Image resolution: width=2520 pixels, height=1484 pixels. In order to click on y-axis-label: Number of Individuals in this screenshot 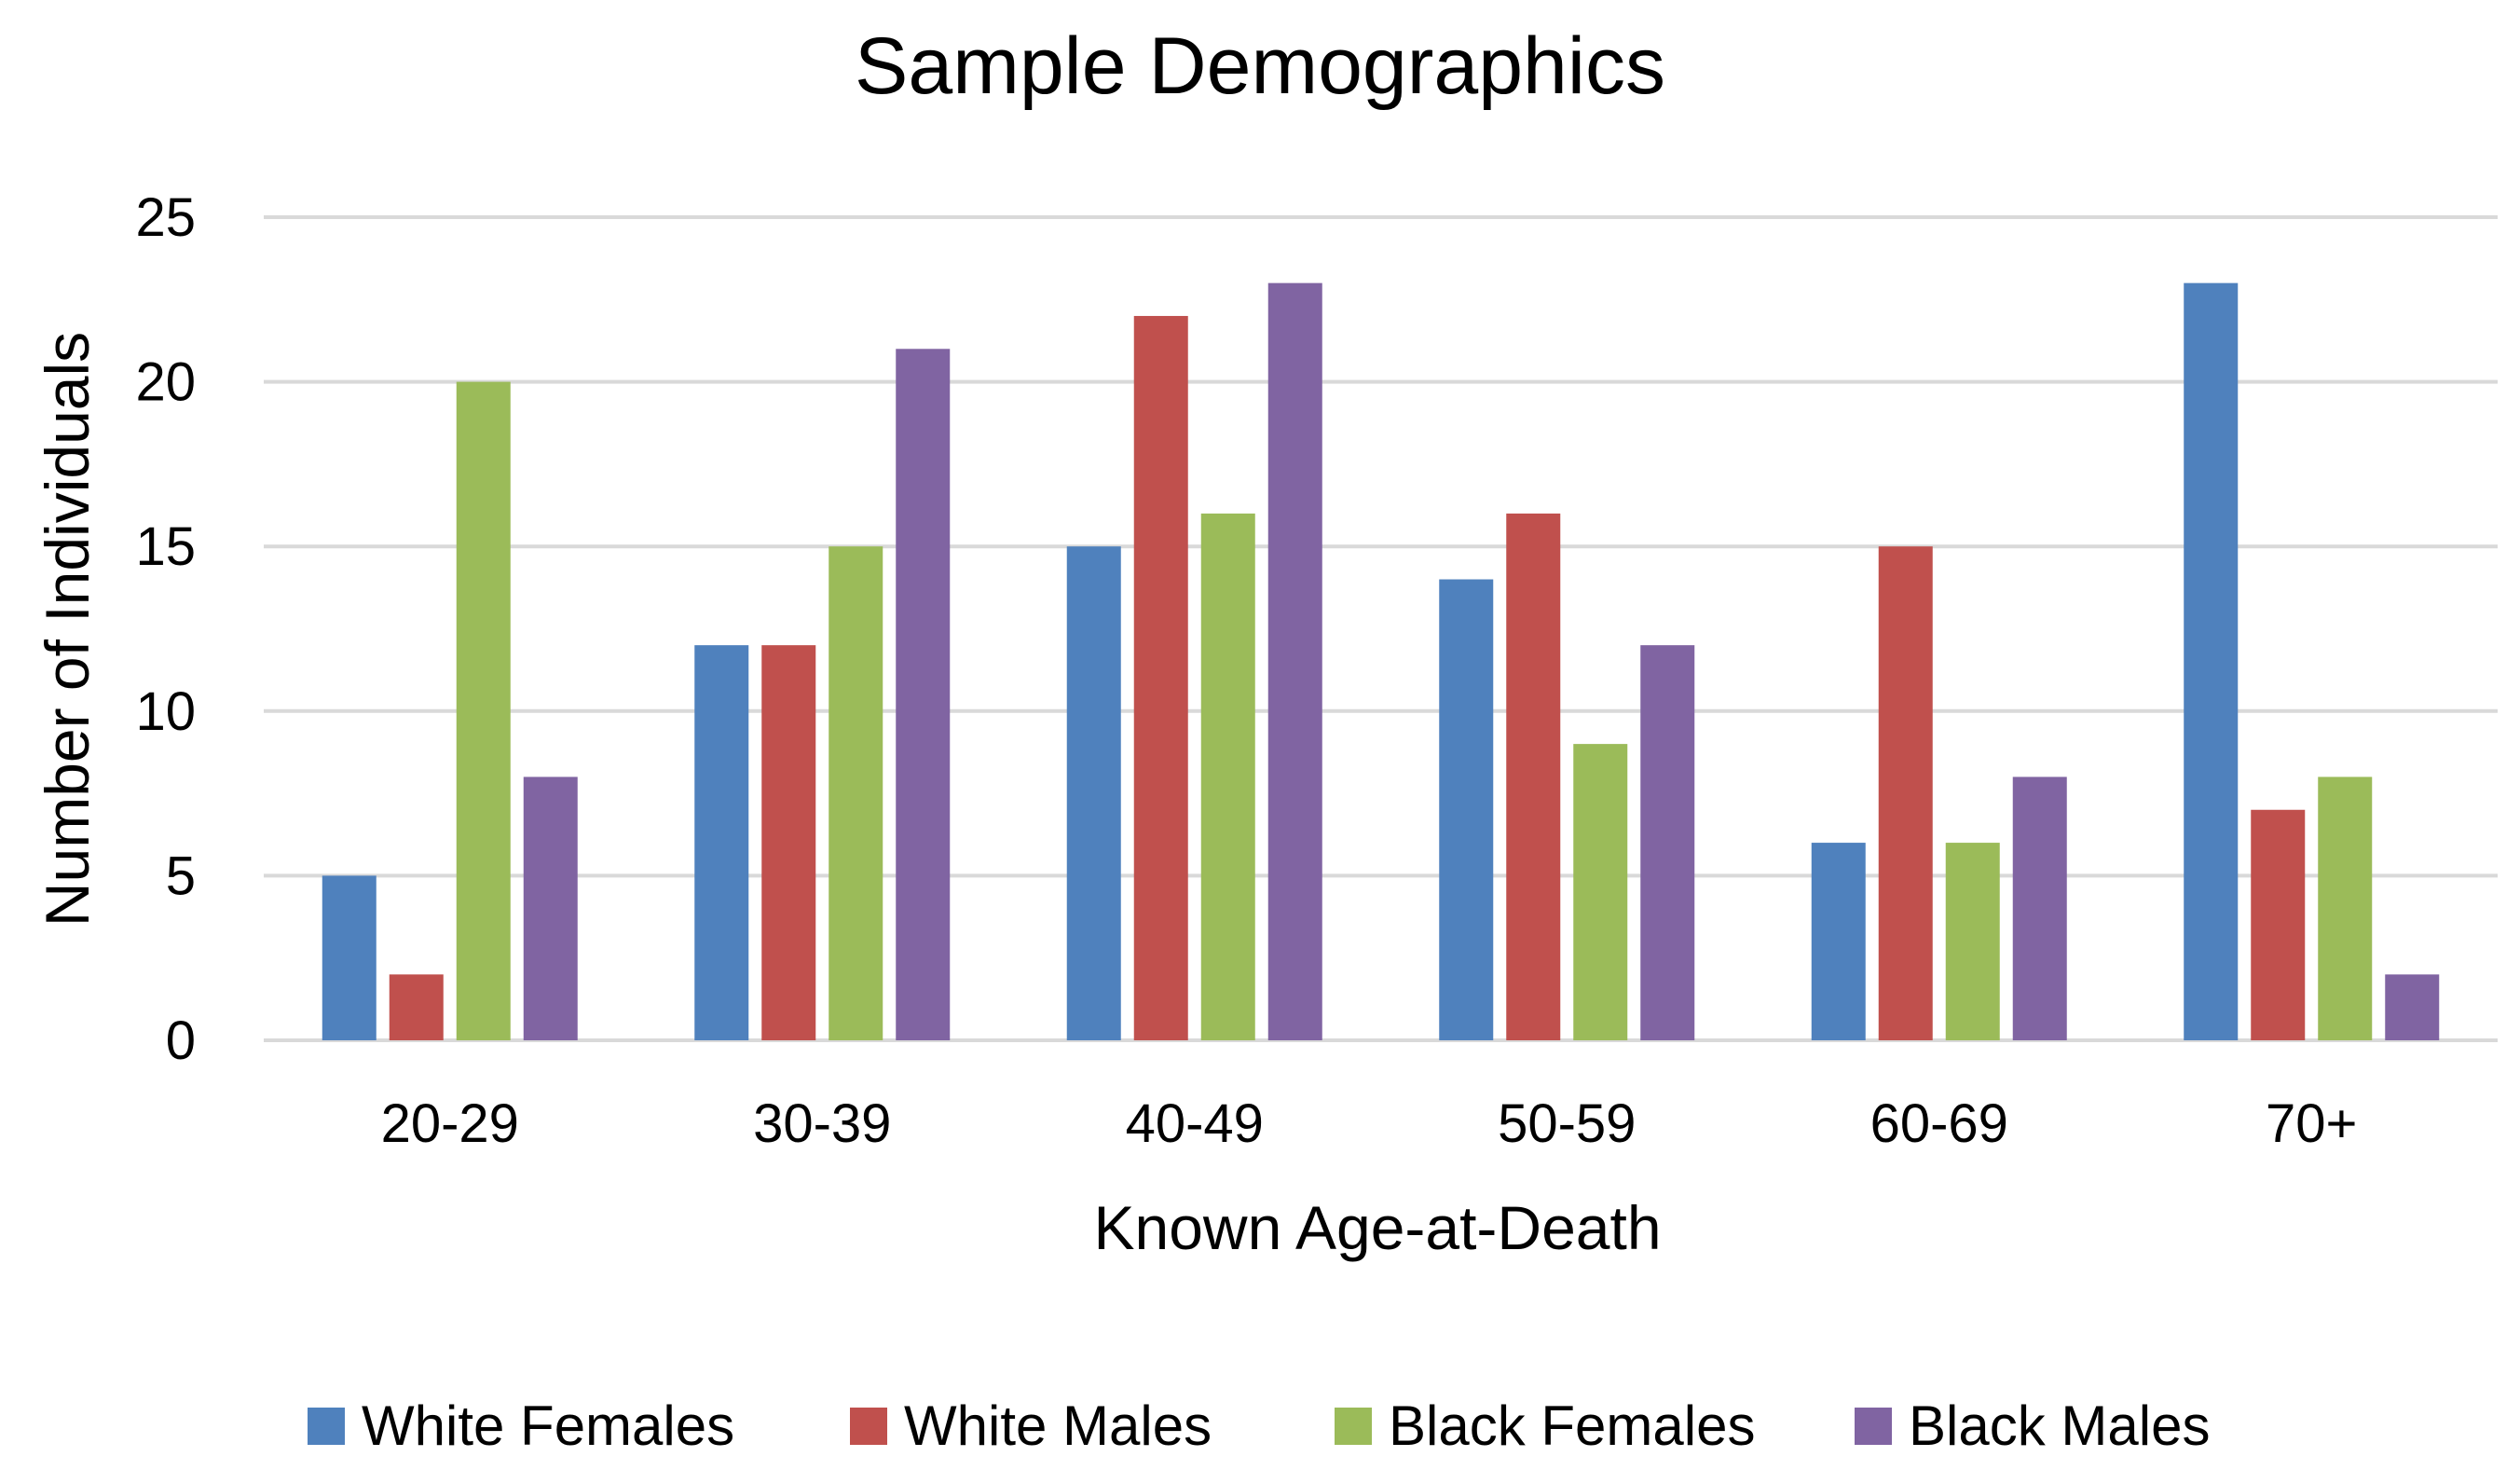, I will do `click(67, 629)`.